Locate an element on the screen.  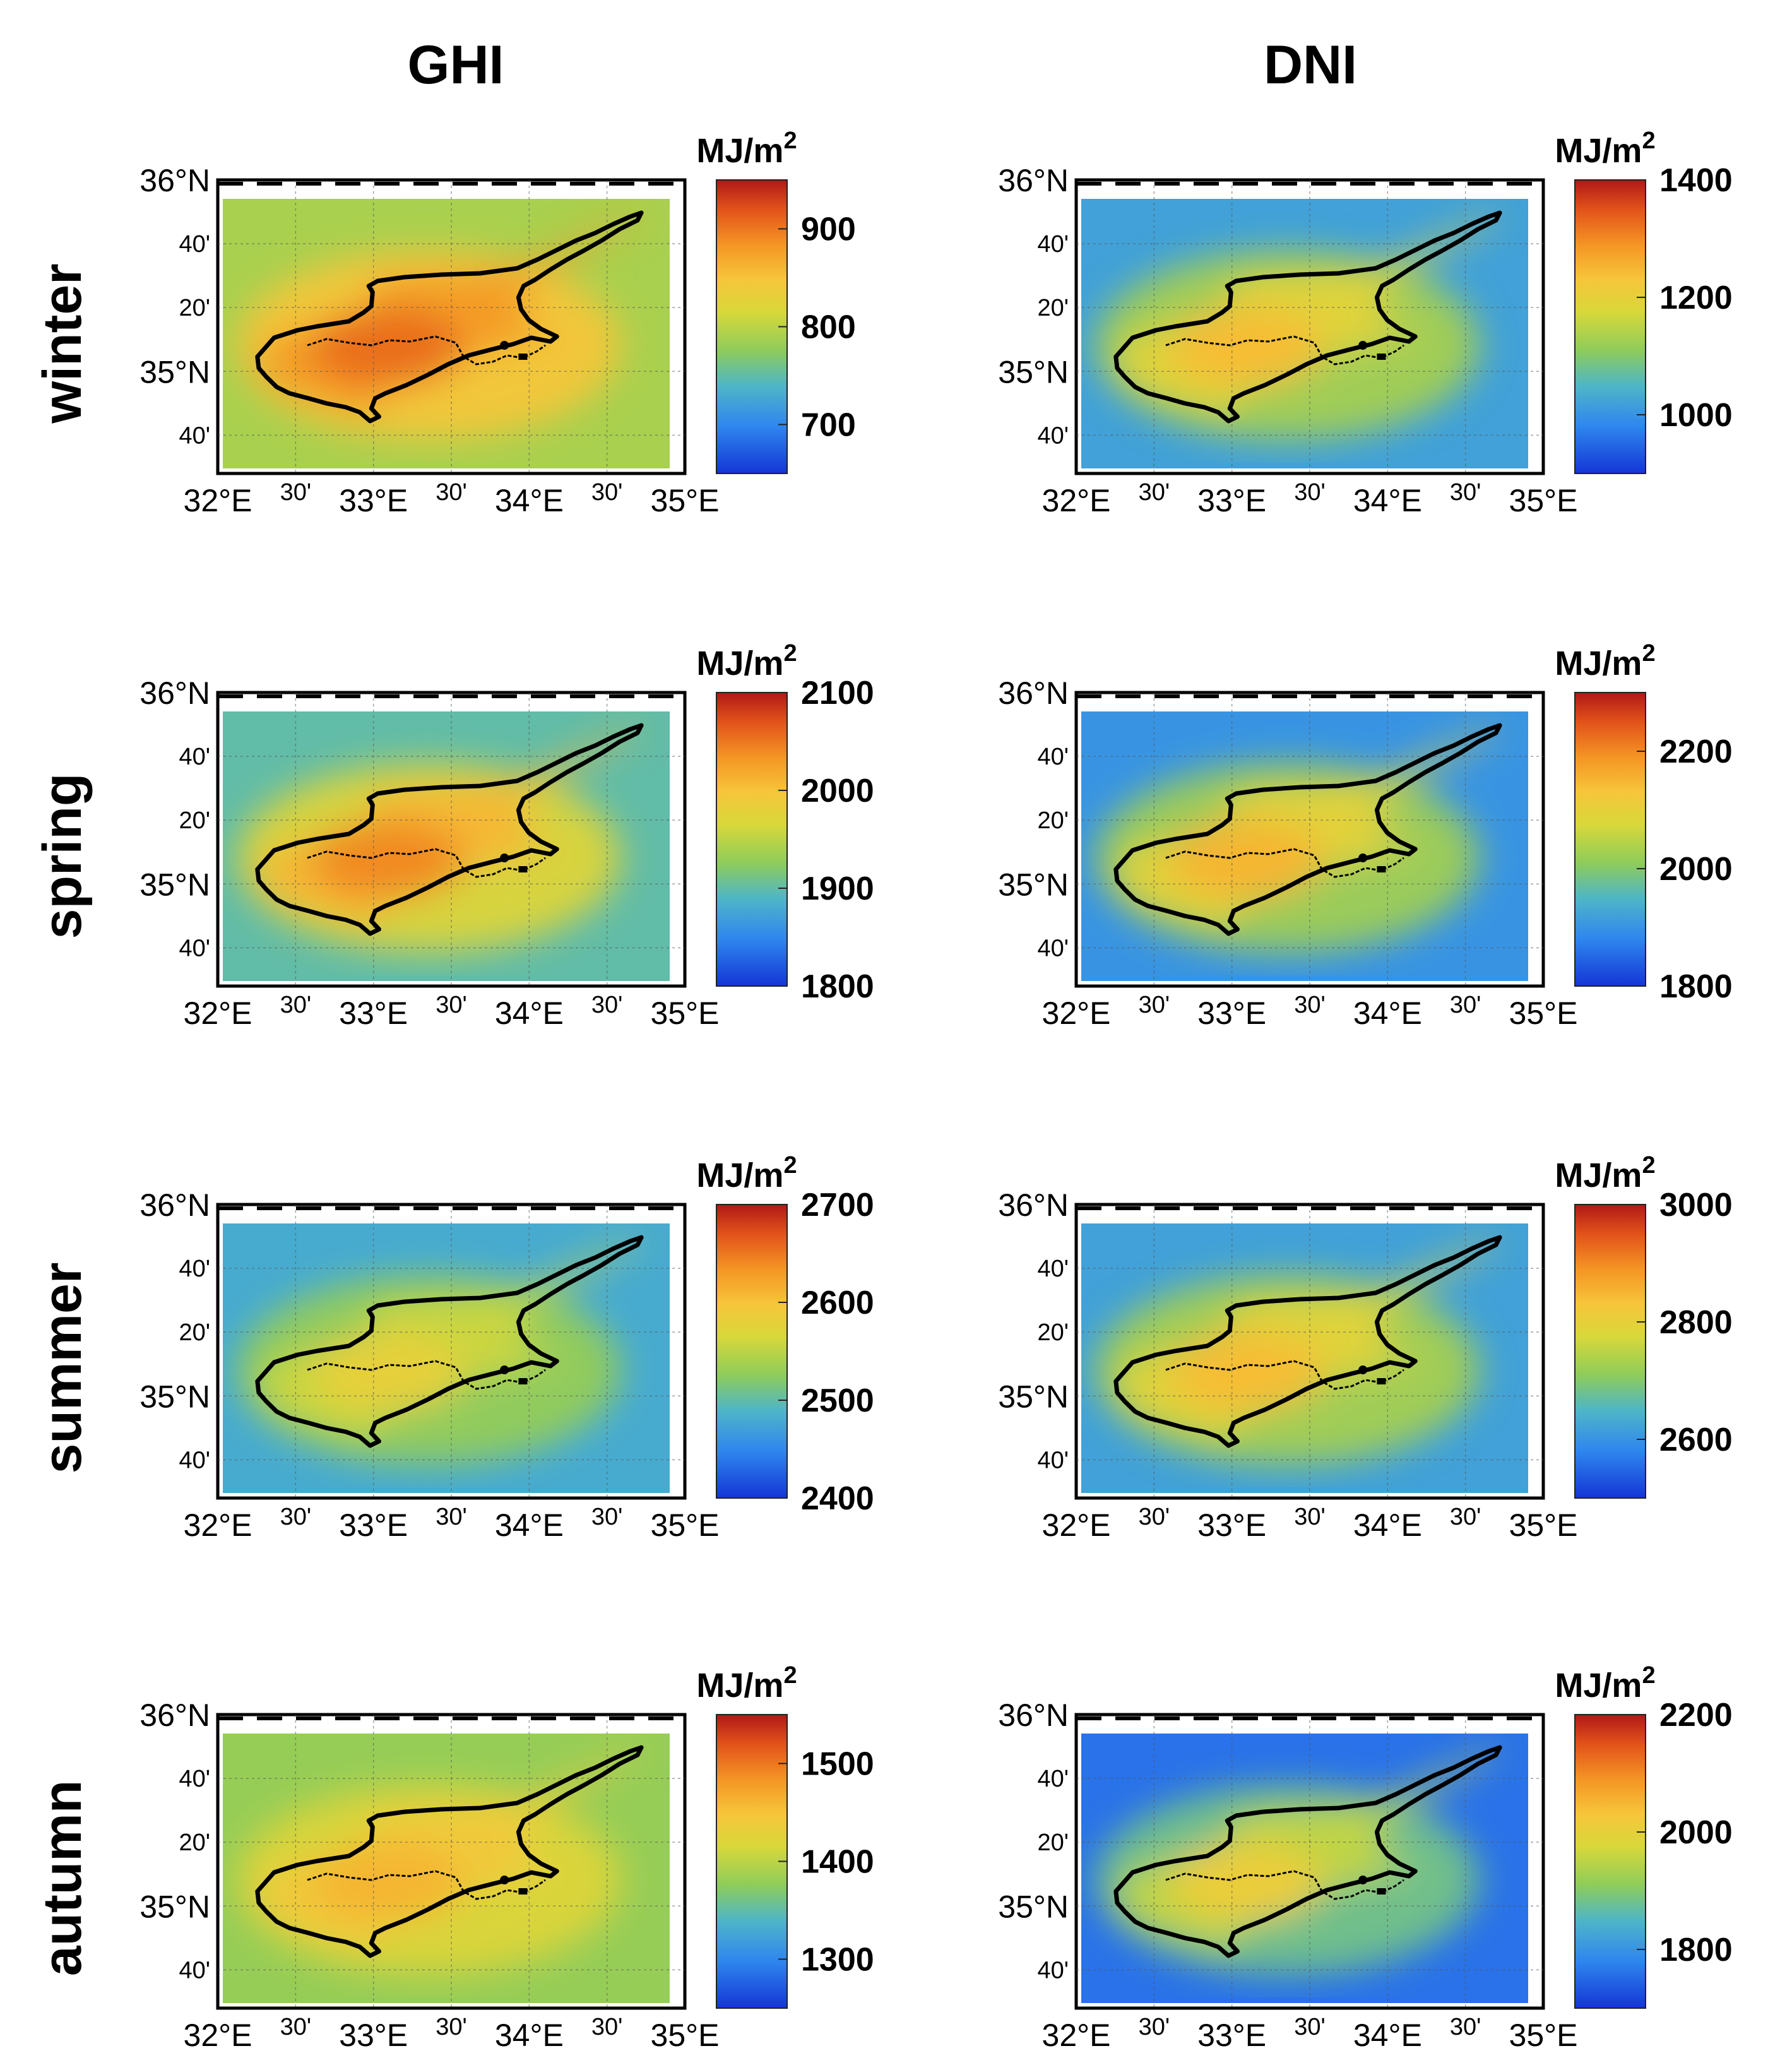
colorbar-tick-label: 2600 is located at coordinates (837, 1303).